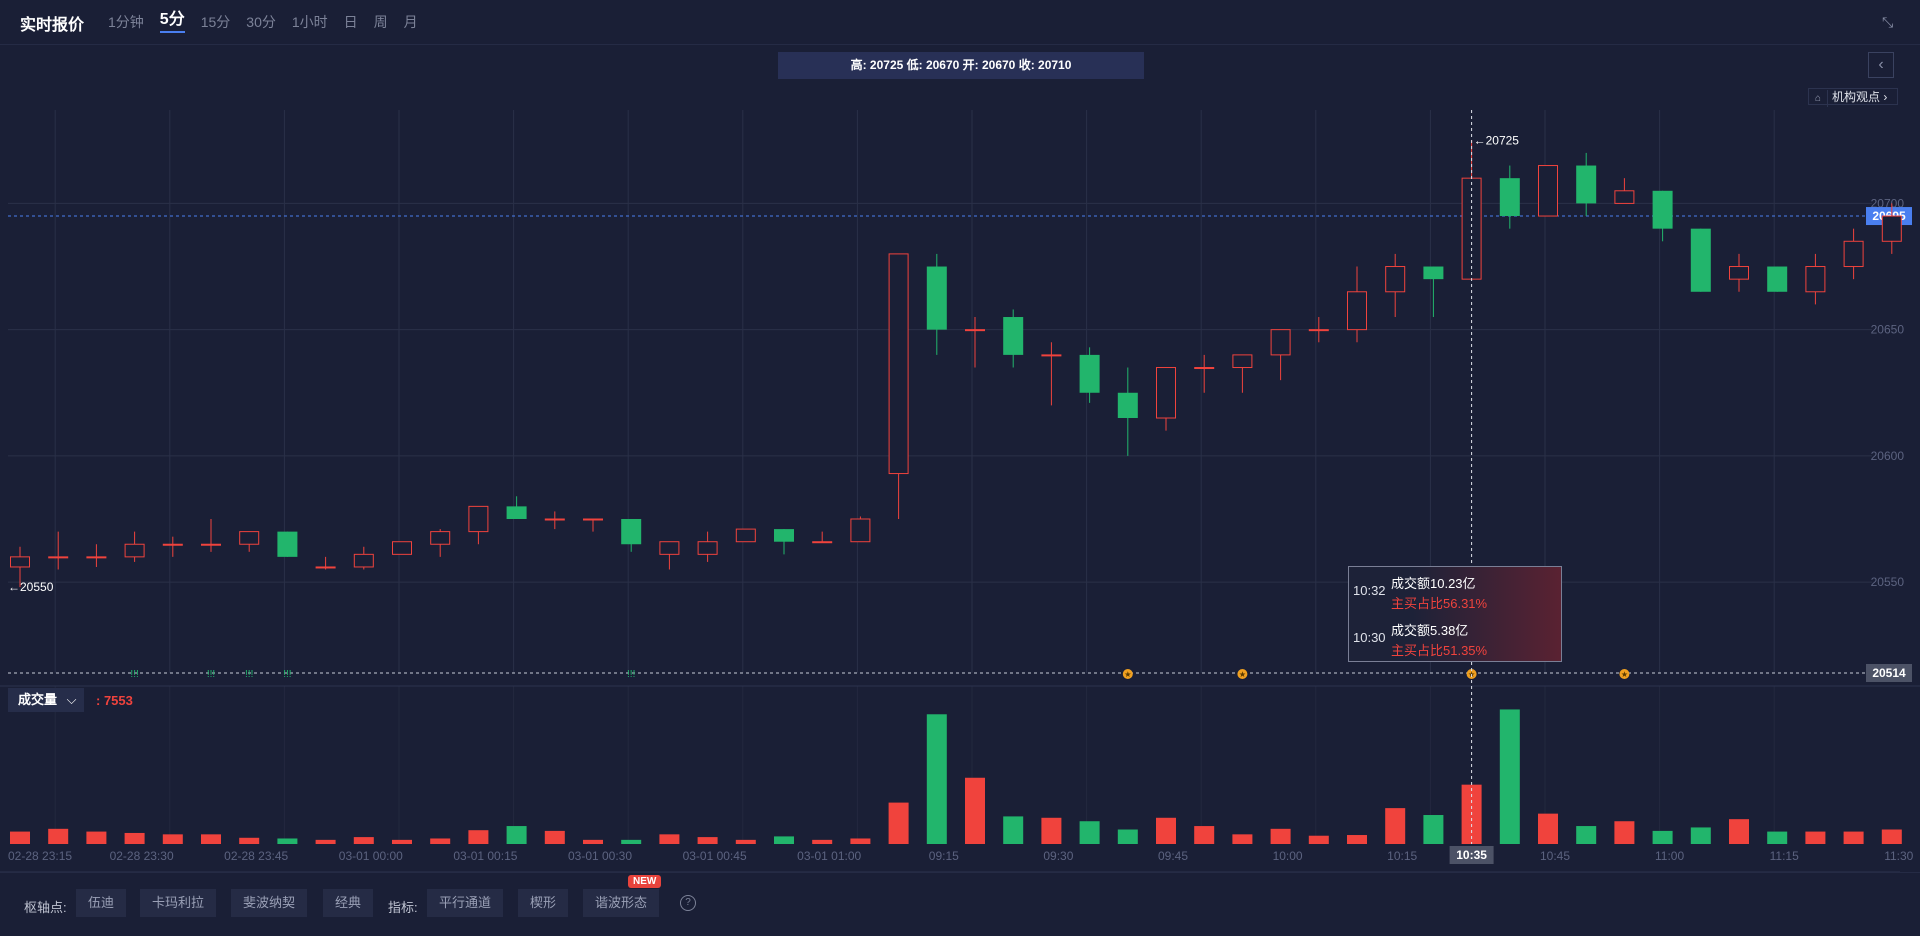 This screenshot has height=936, width=1920. What do you see at coordinates (688, 903) in the screenshot?
I see `help-icon: ?` at bounding box center [688, 903].